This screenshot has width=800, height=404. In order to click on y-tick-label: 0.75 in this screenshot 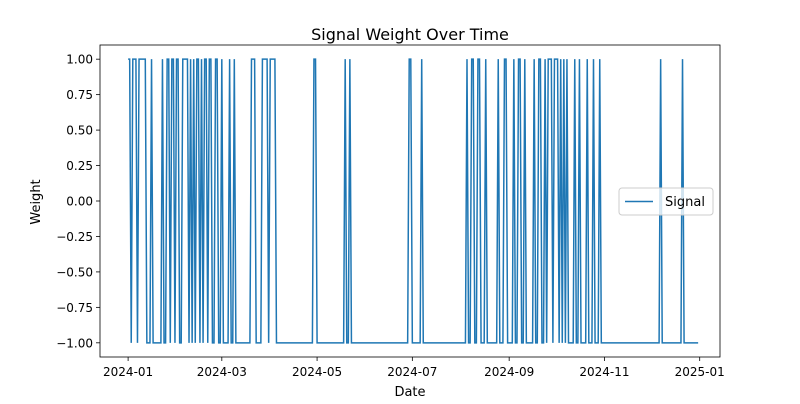, I will do `click(79, 95)`.